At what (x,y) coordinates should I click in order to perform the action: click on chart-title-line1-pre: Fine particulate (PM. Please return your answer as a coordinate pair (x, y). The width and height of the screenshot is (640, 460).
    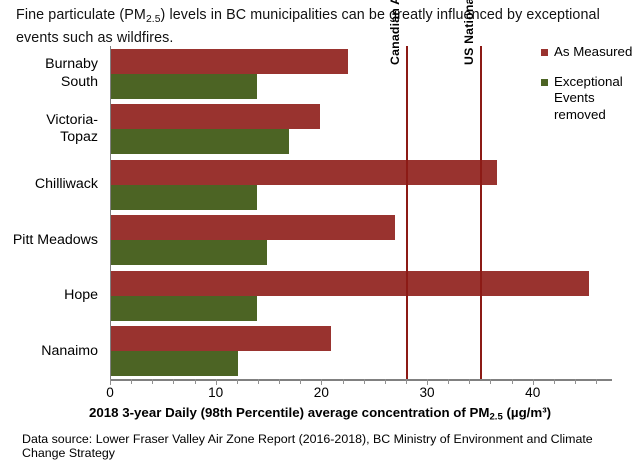
    Looking at the image, I should click on (81, 15).